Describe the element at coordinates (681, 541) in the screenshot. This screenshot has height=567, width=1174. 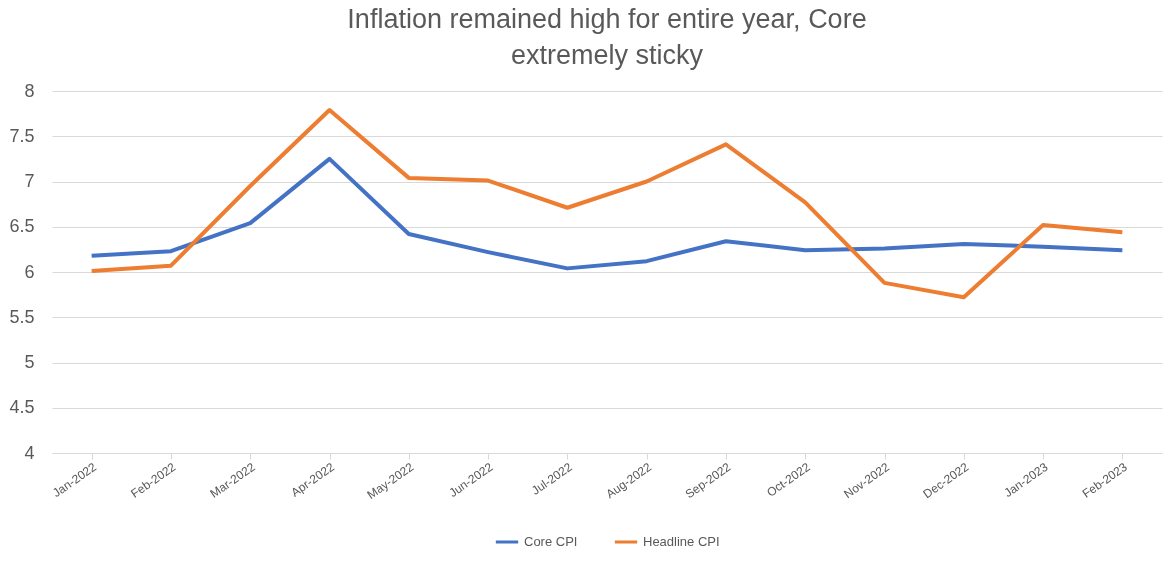
I see `legend-label: Headline CPI` at that location.